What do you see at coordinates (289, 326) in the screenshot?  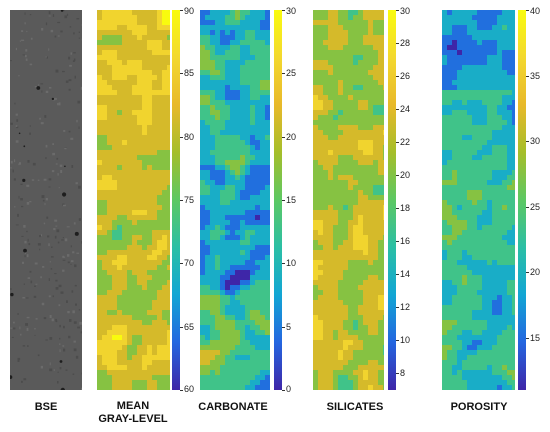 I see `carb-tick-label: 5` at bounding box center [289, 326].